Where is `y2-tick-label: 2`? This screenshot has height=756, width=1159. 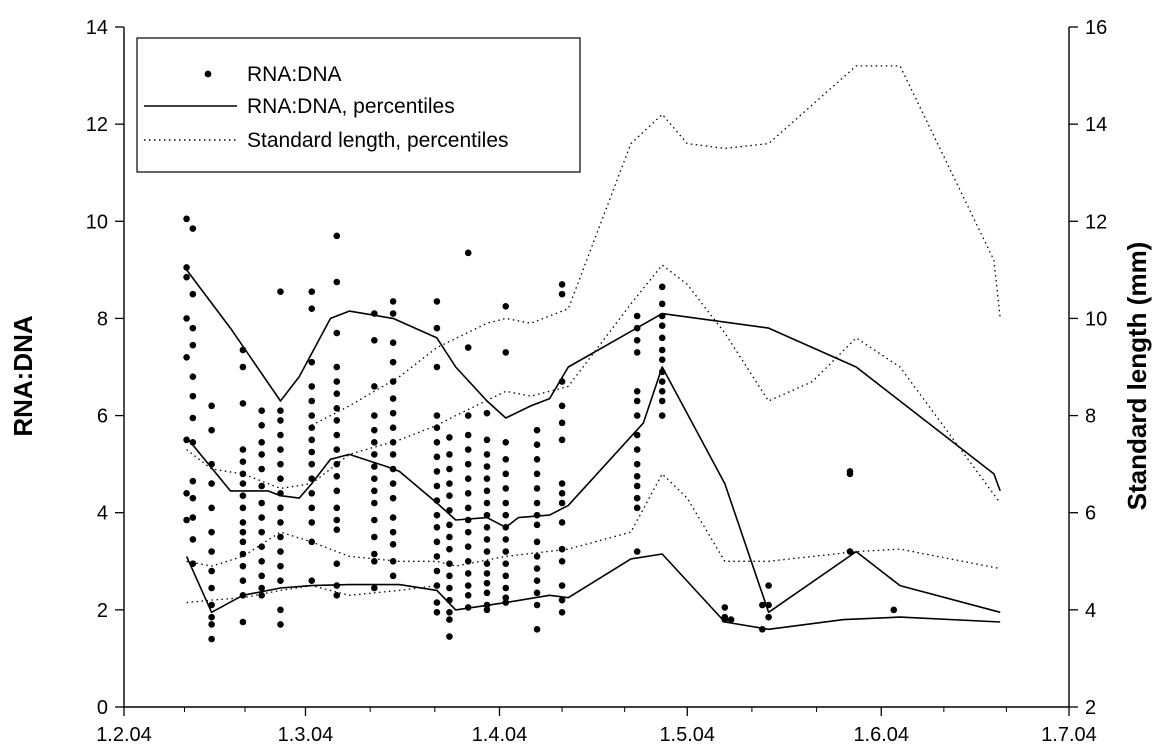
y2-tick-label: 2 is located at coordinates (1090, 708).